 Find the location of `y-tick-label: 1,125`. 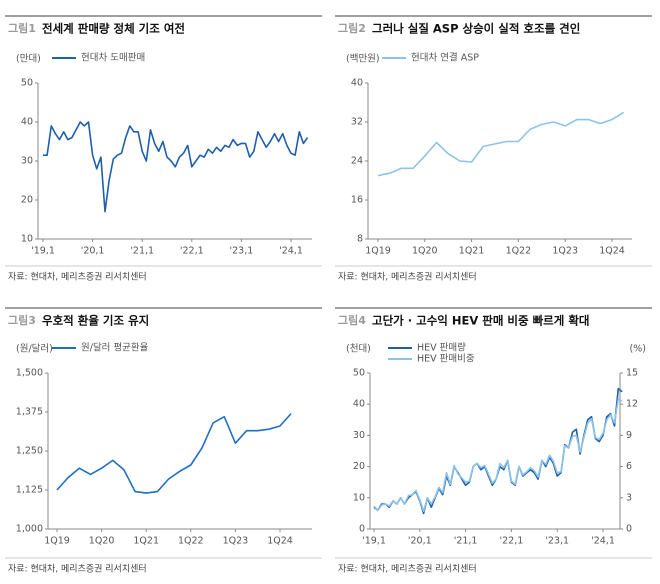

y-tick-label: 1,125 is located at coordinates (29, 490).